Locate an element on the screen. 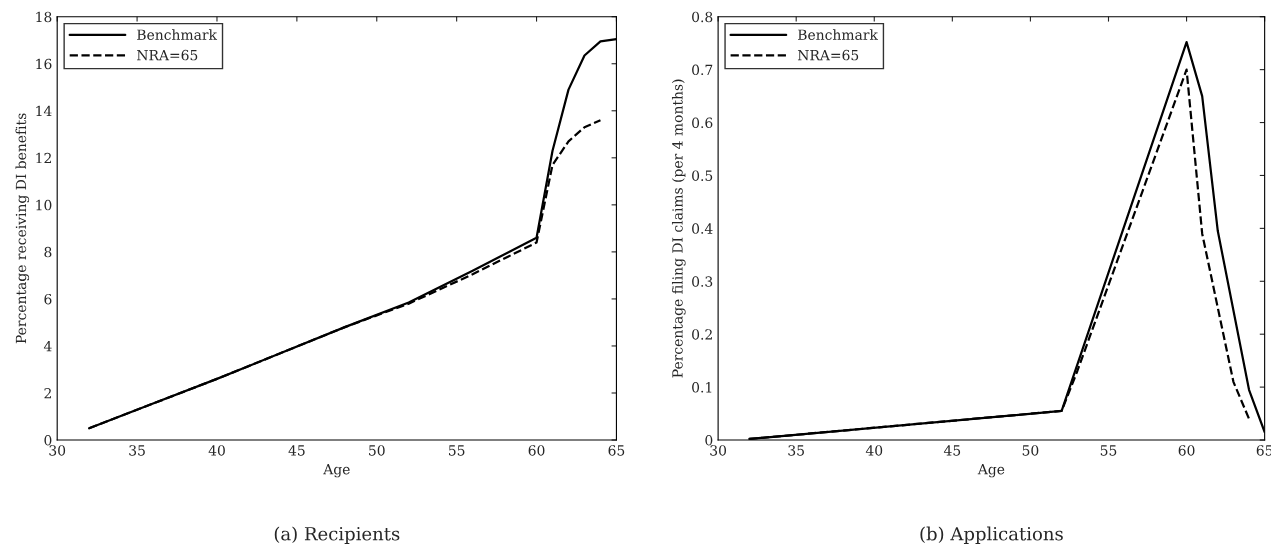 The height and width of the screenshot is (557, 1271). y-tick-label: 14 is located at coordinates (44, 111).